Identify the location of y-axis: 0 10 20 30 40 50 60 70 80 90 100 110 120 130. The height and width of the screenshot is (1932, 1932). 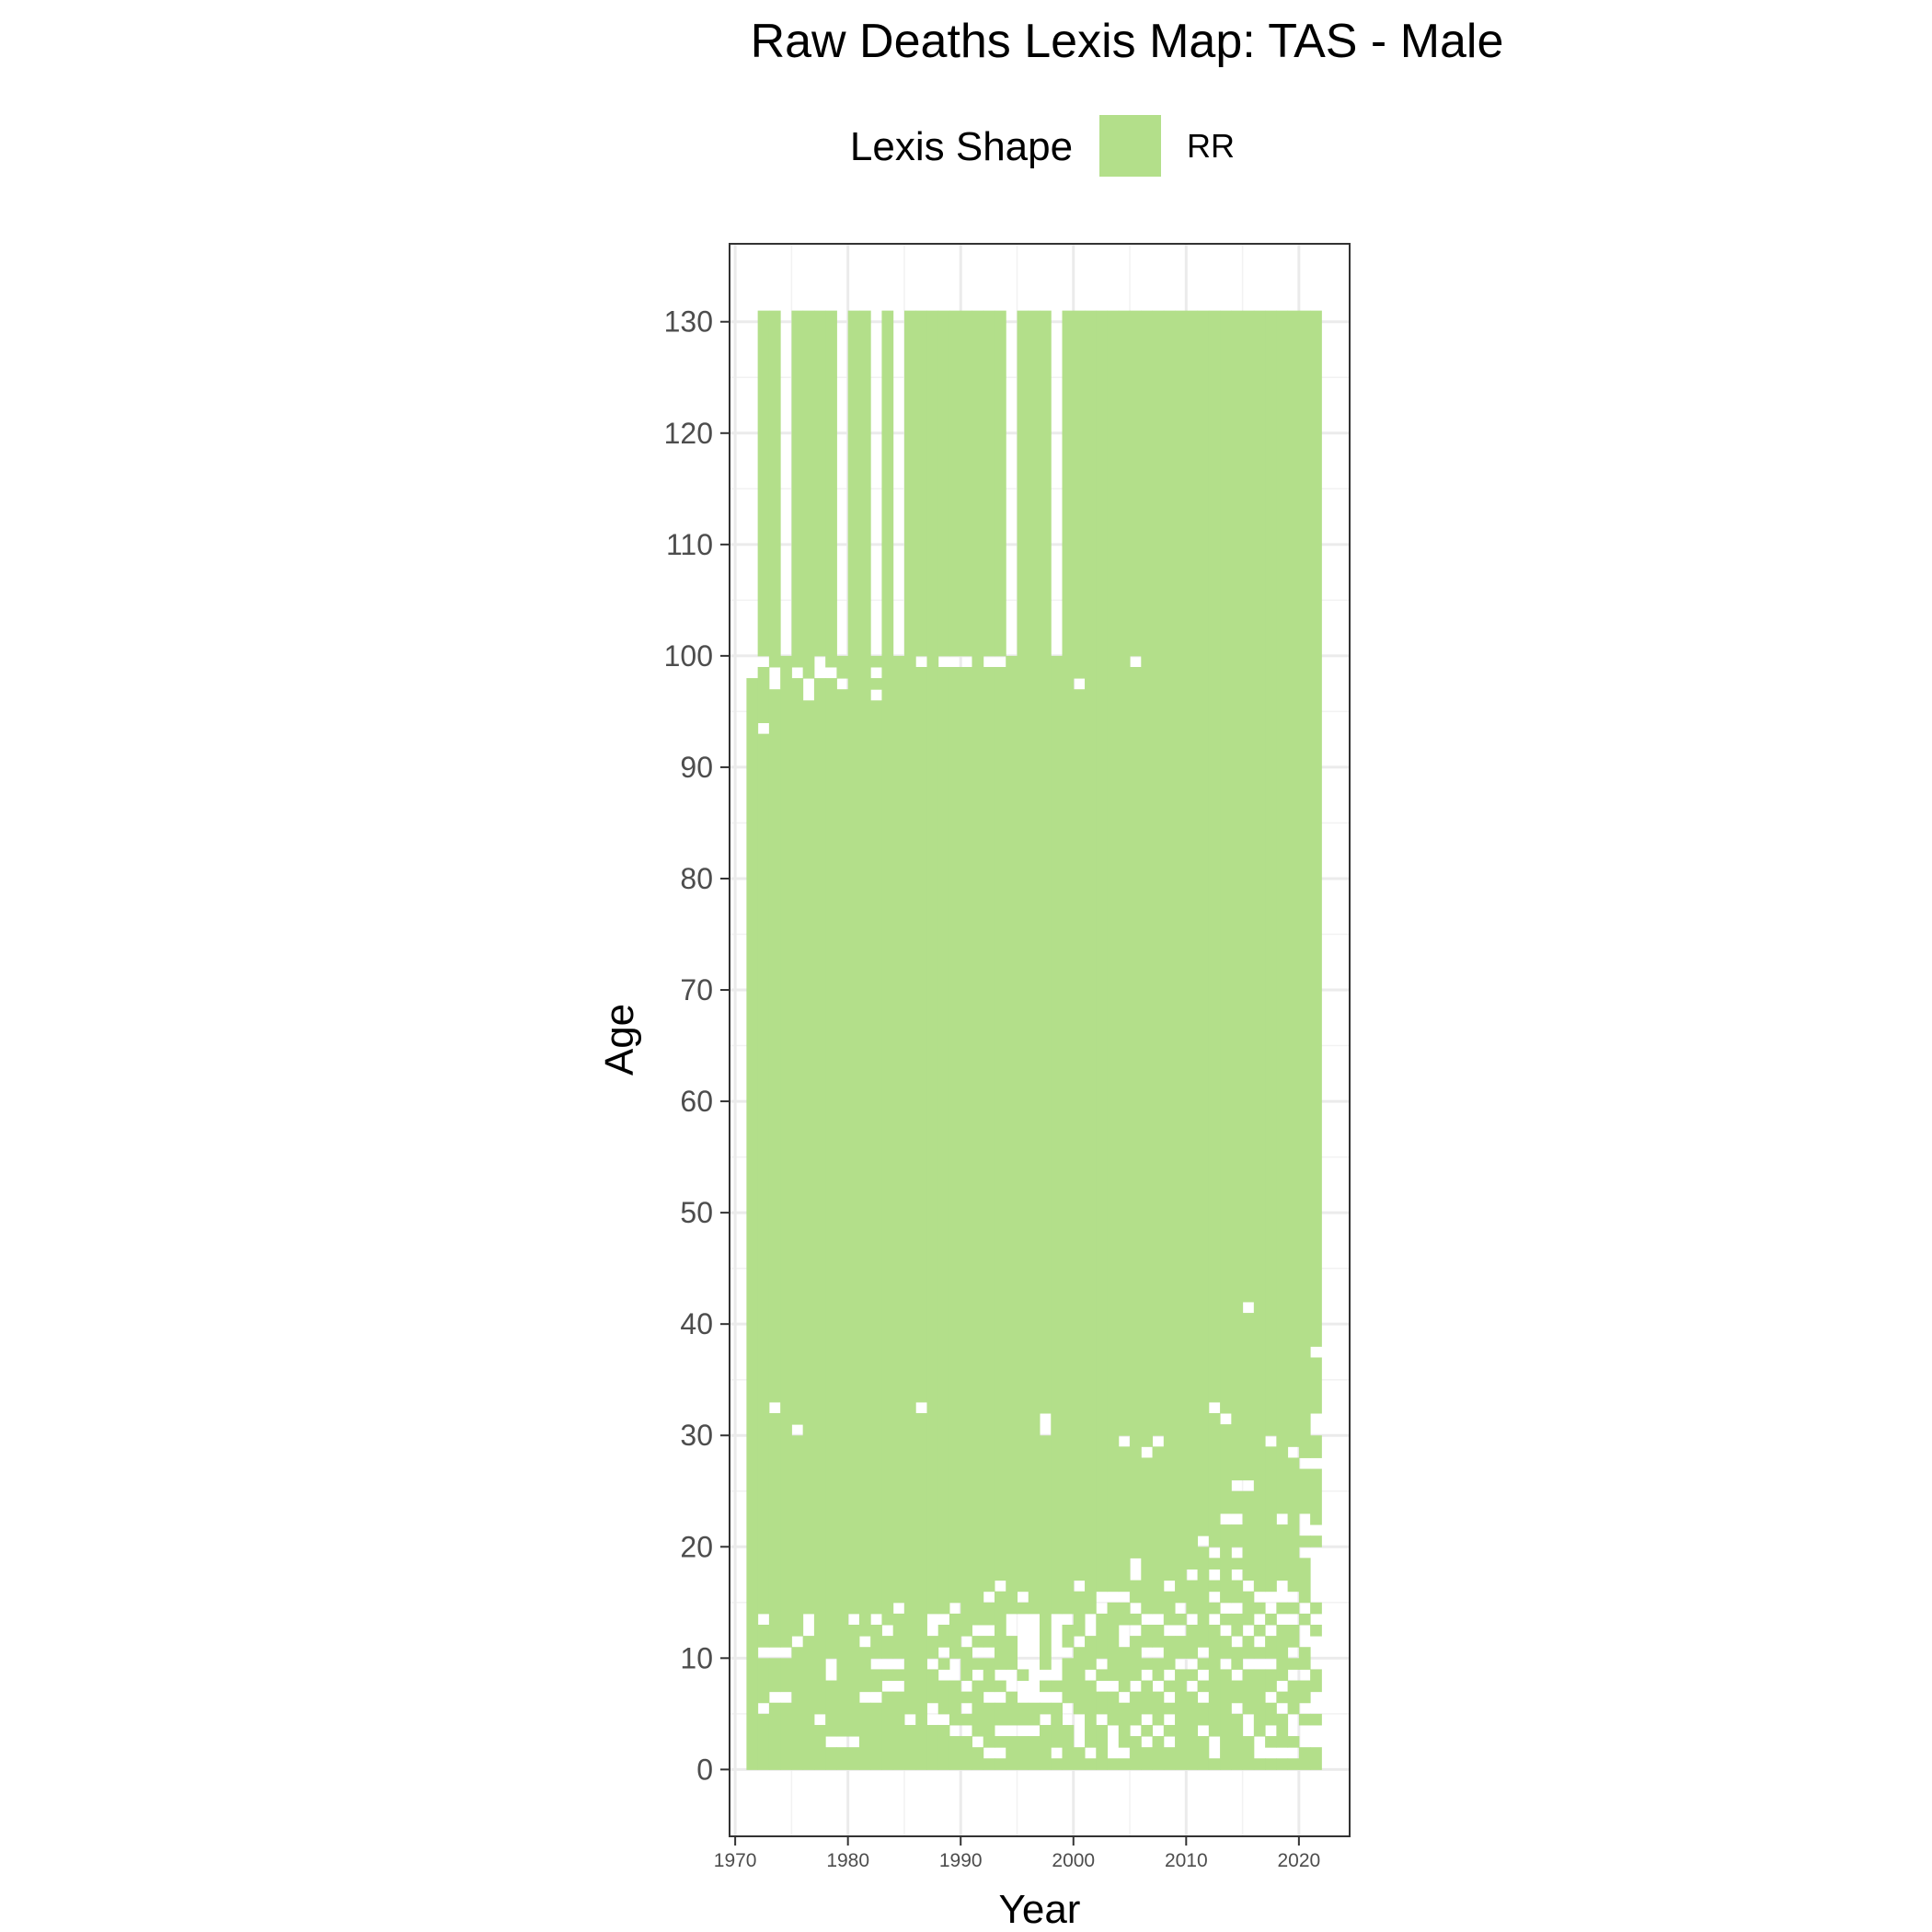
(697, 1045).